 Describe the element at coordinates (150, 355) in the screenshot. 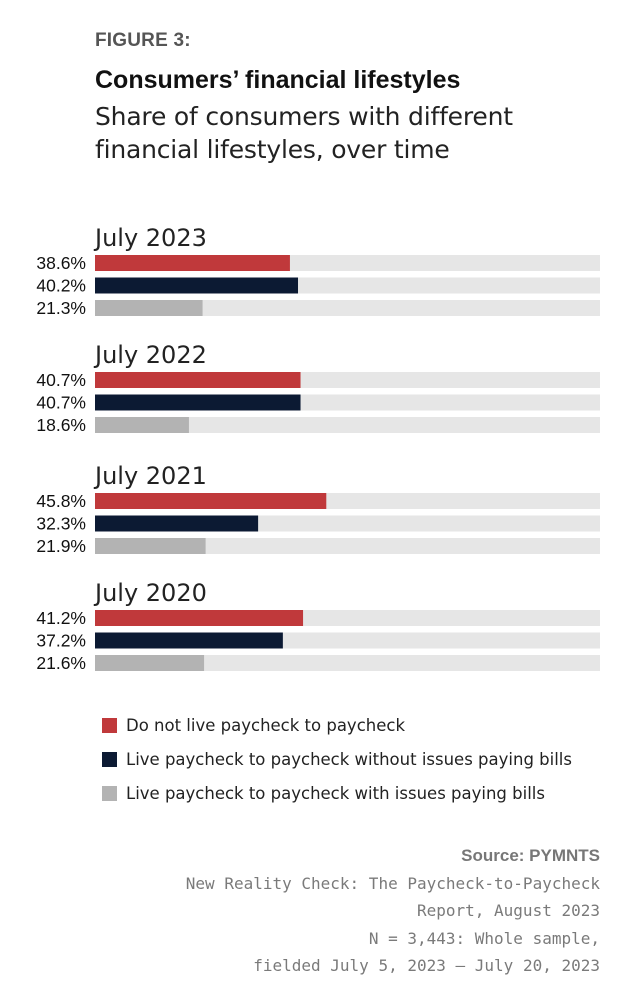

I see `group-label: July 2022` at that location.